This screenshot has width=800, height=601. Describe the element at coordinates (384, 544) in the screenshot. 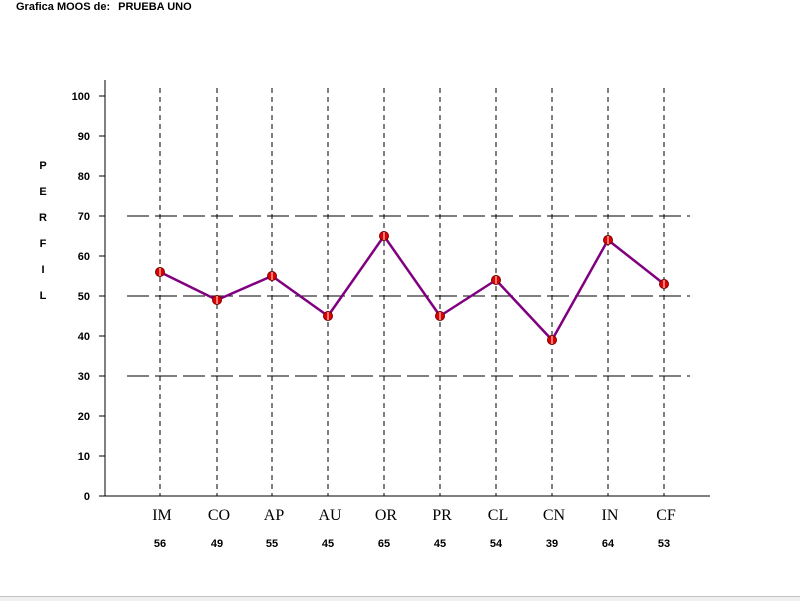

I see `value-label: 65` at that location.